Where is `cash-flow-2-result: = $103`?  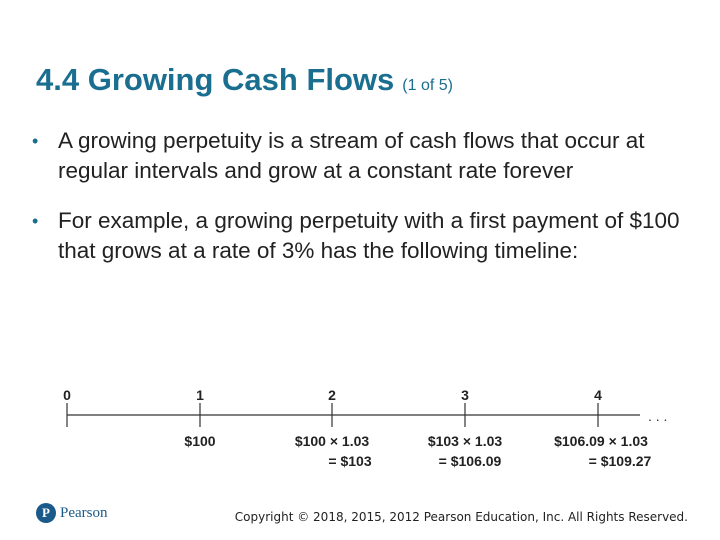 cash-flow-2-result: = $103 is located at coordinates (349, 461).